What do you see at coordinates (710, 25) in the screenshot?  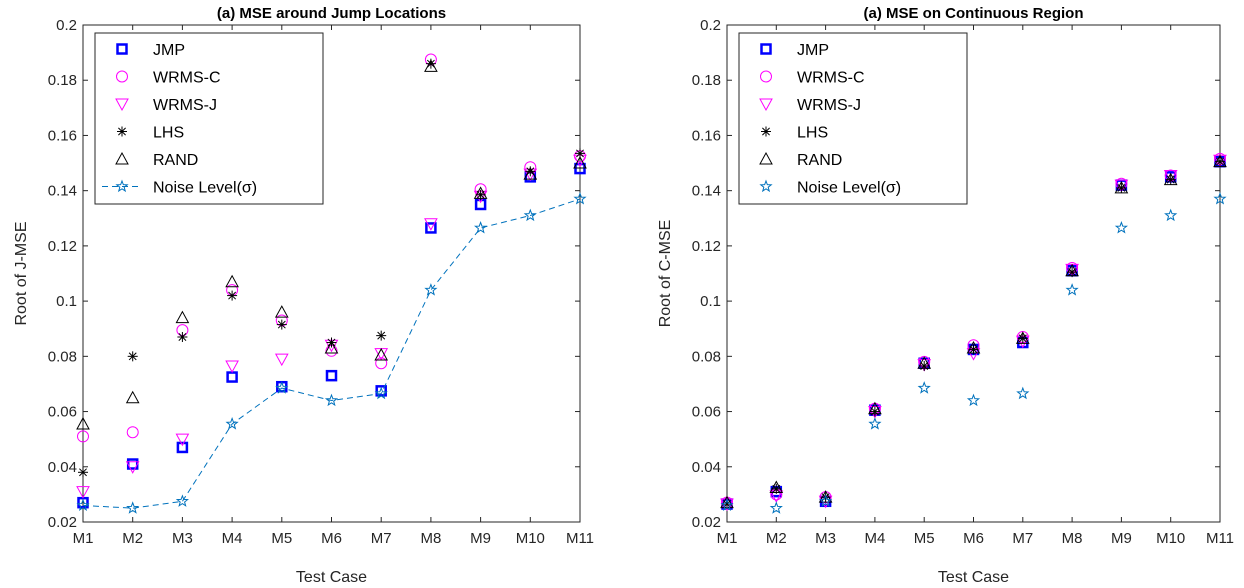 I see `y-tick-label: 0.2` at bounding box center [710, 25].